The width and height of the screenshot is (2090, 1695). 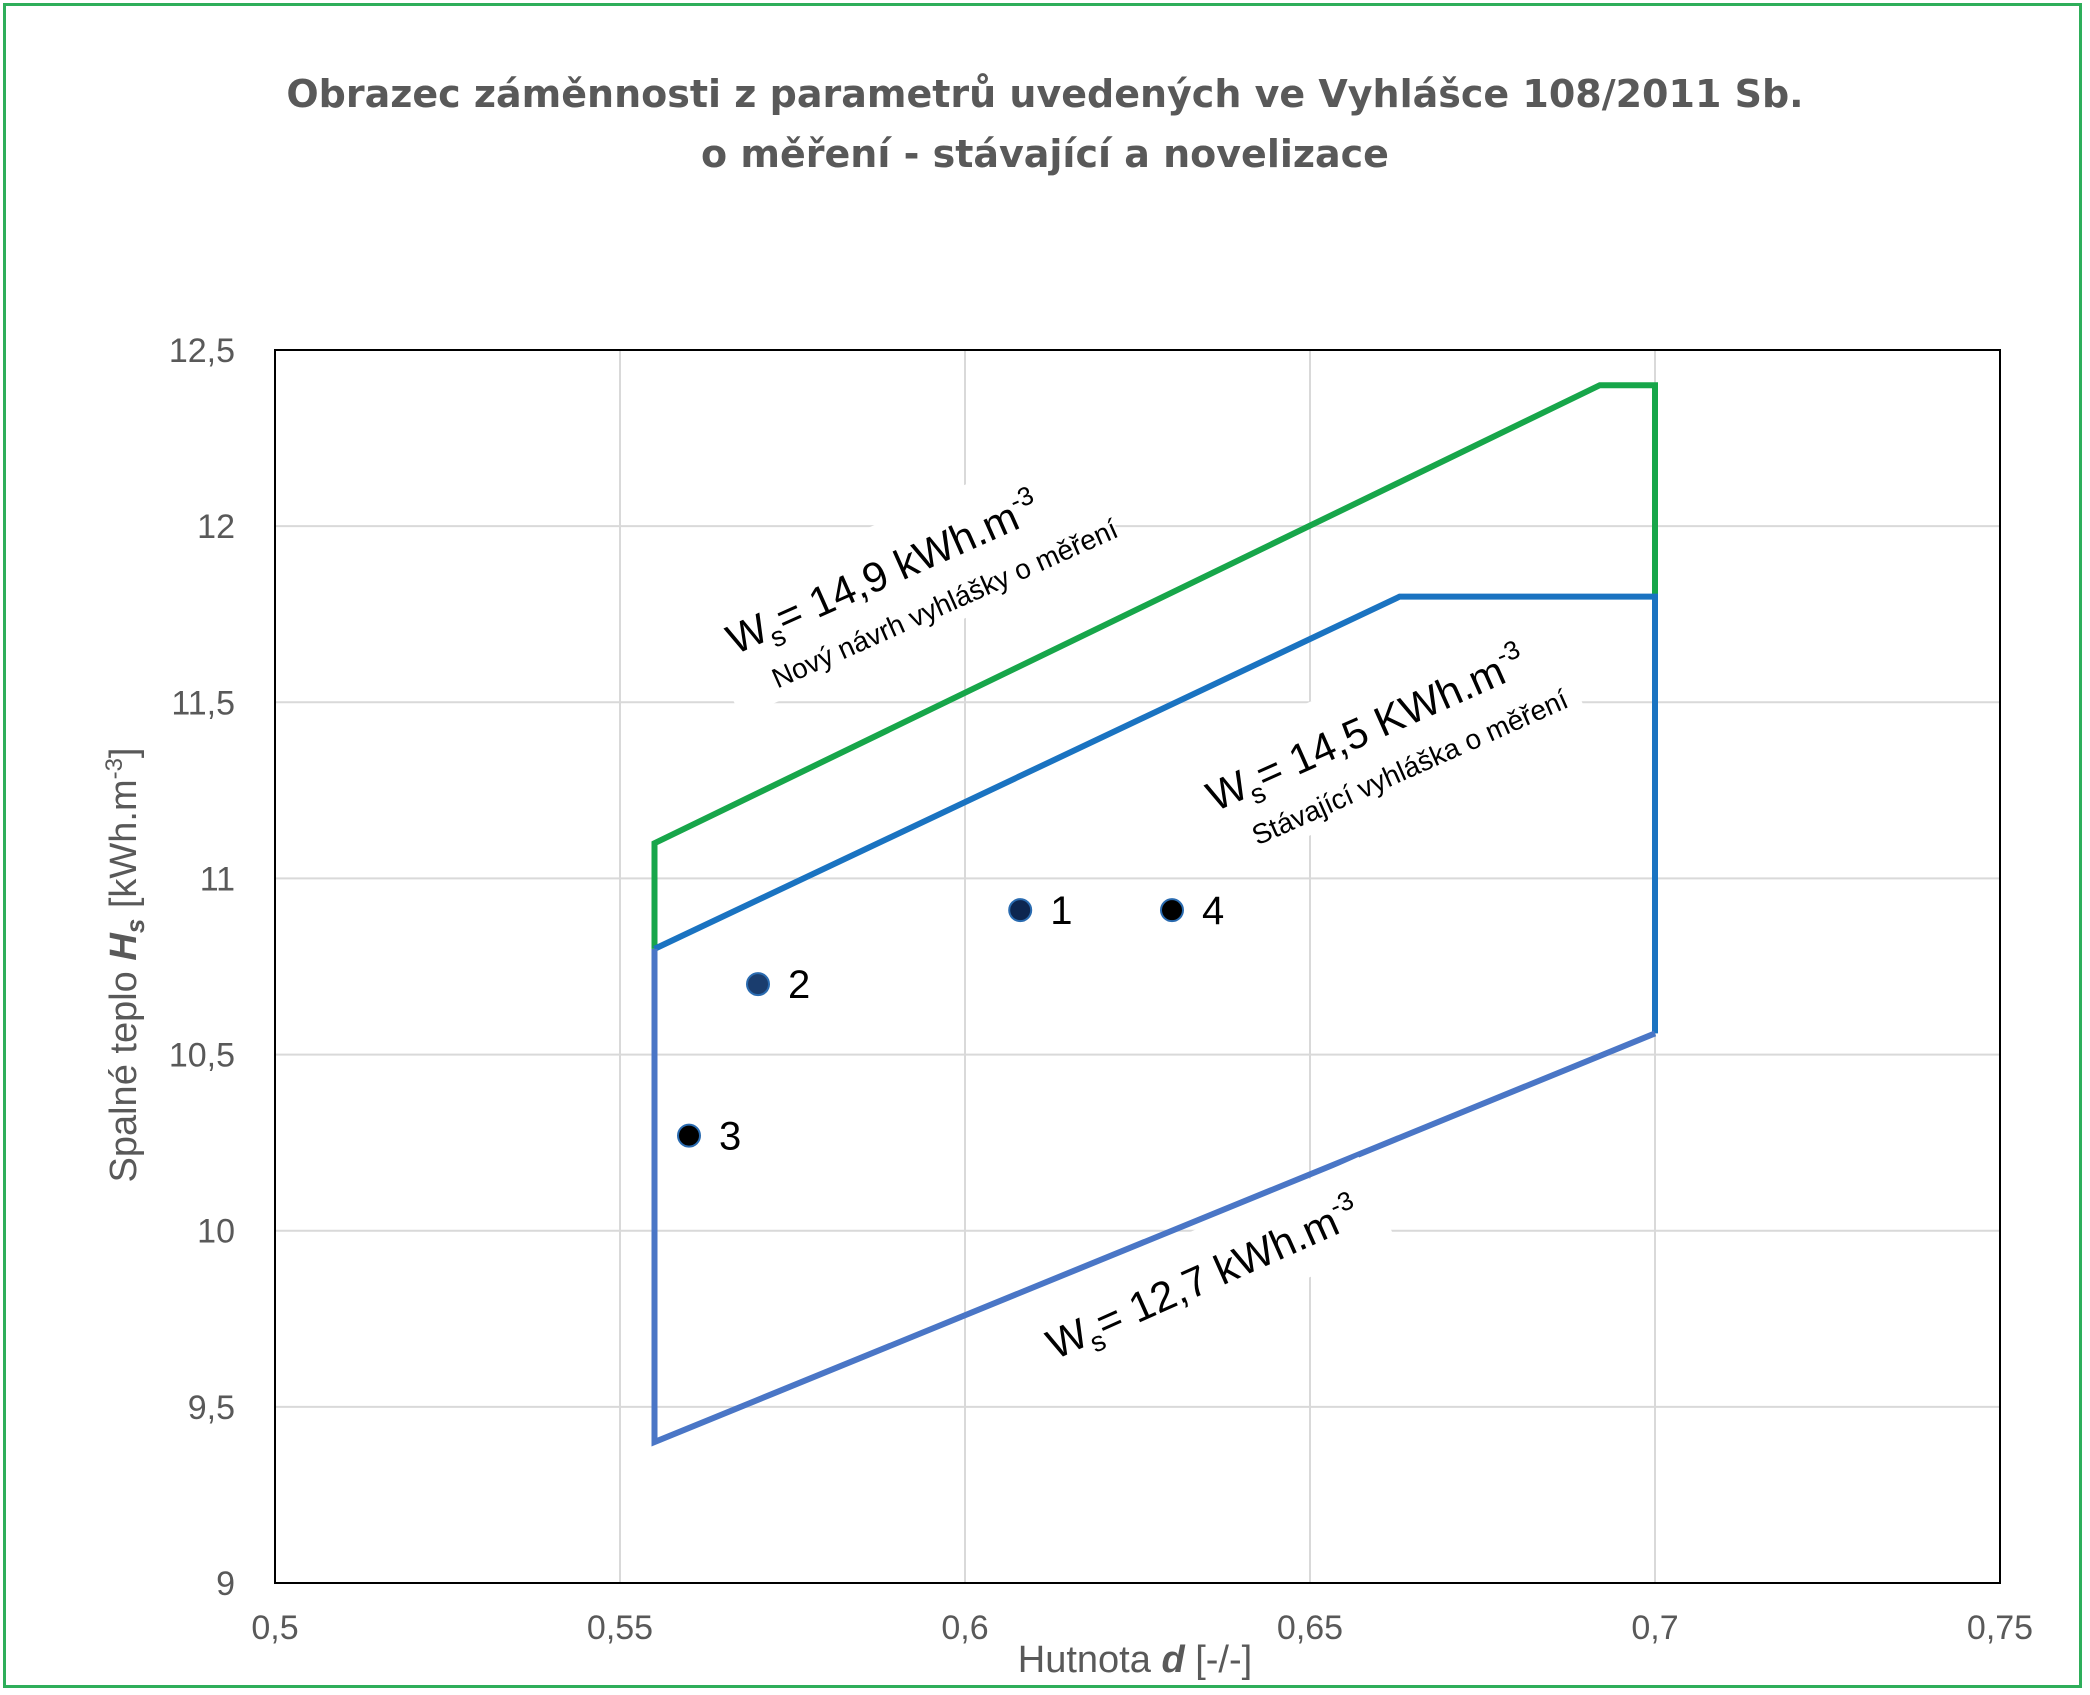 I want to click on y-tick-label: 10, so click(x=216, y=1232).